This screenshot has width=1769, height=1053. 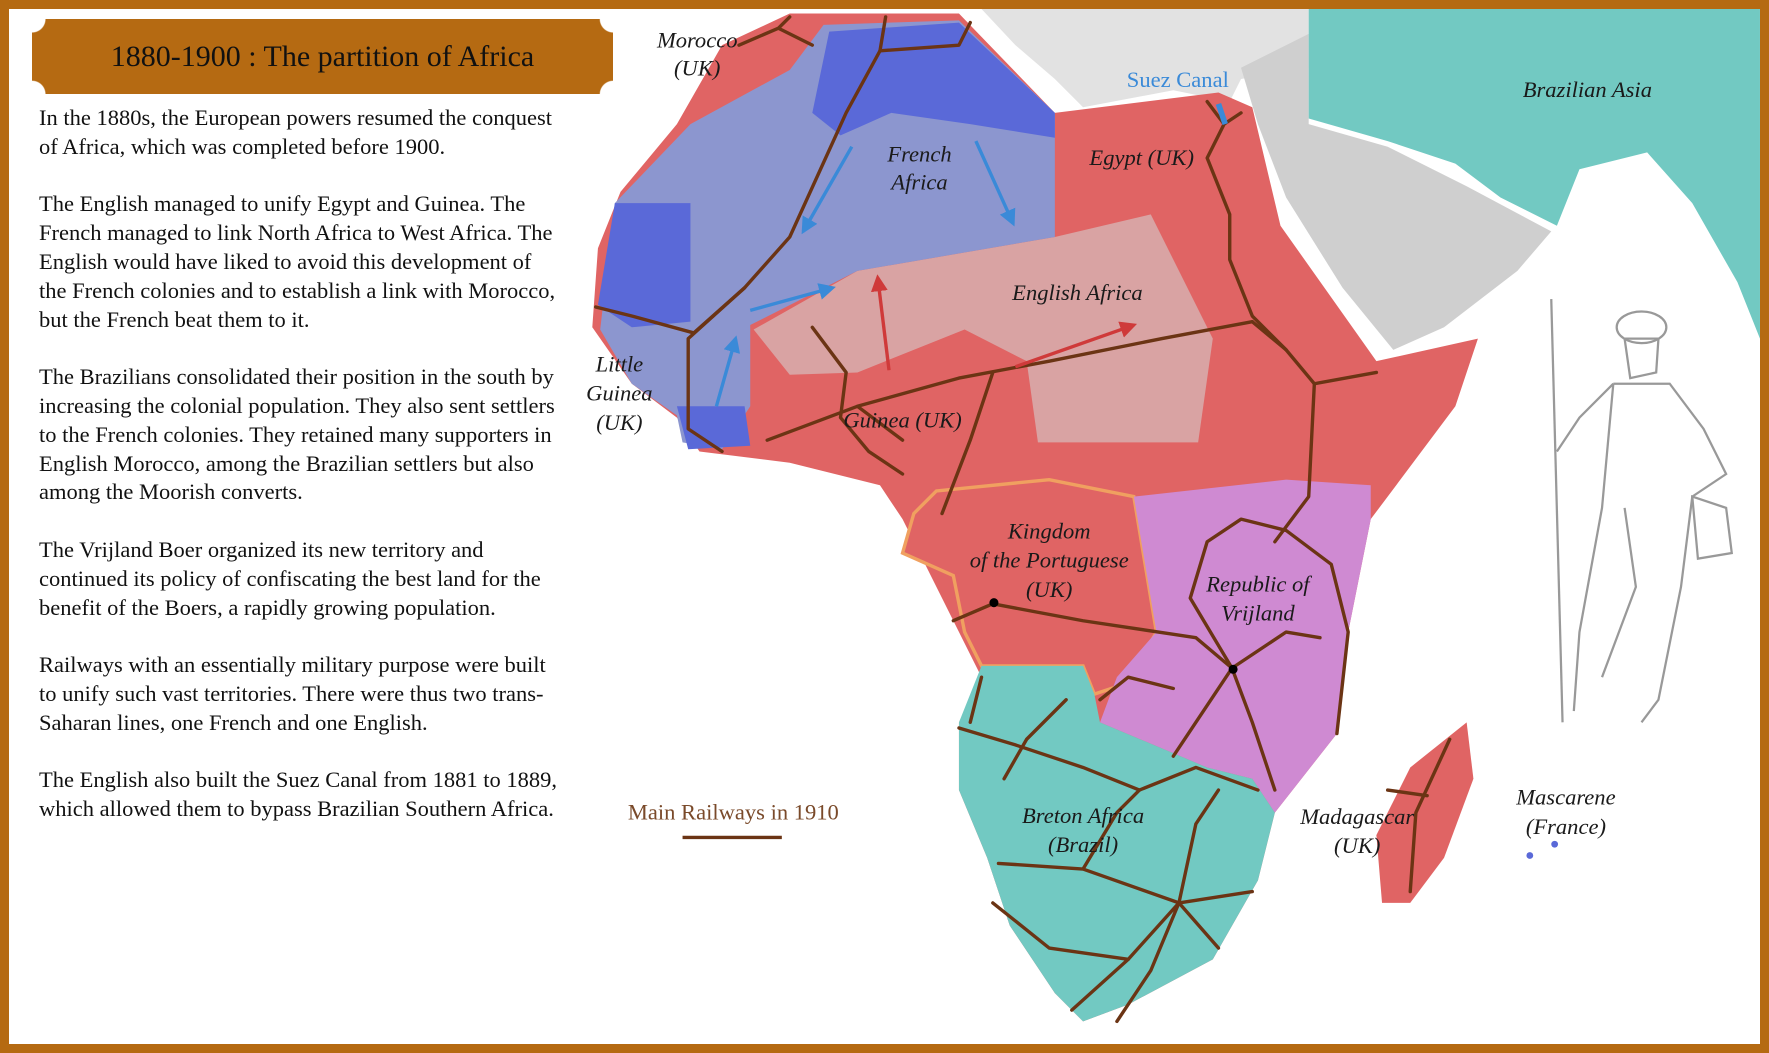 What do you see at coordinates (644, 265) in the screenshot?
I see `french-africa-west` at bounding box center [644, 265].